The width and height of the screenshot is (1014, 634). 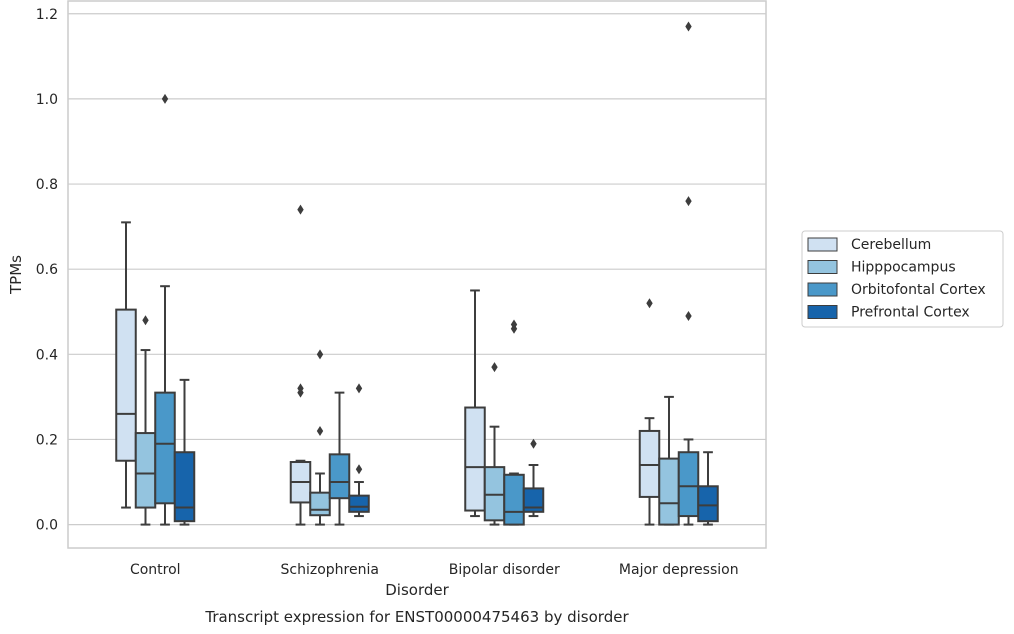 What do you see at coordinates (47, 15) in the screenshot?
I see `y-tick-label: 1.2` at bounding box center [47, 15].